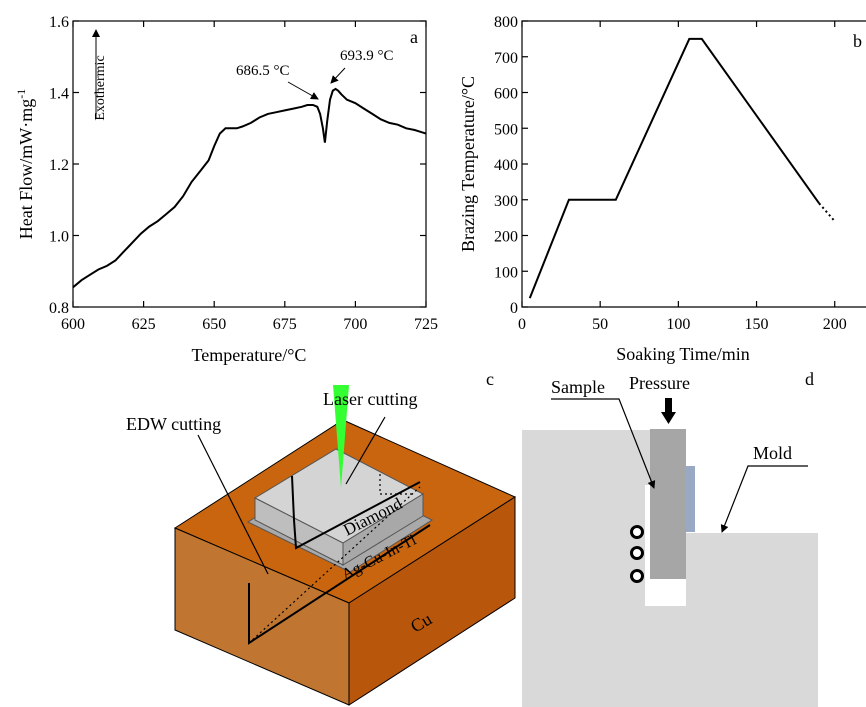  Describe the element at coordinates (233, 504) in the screenshot. I see `edw-cutting-leader` at that location.